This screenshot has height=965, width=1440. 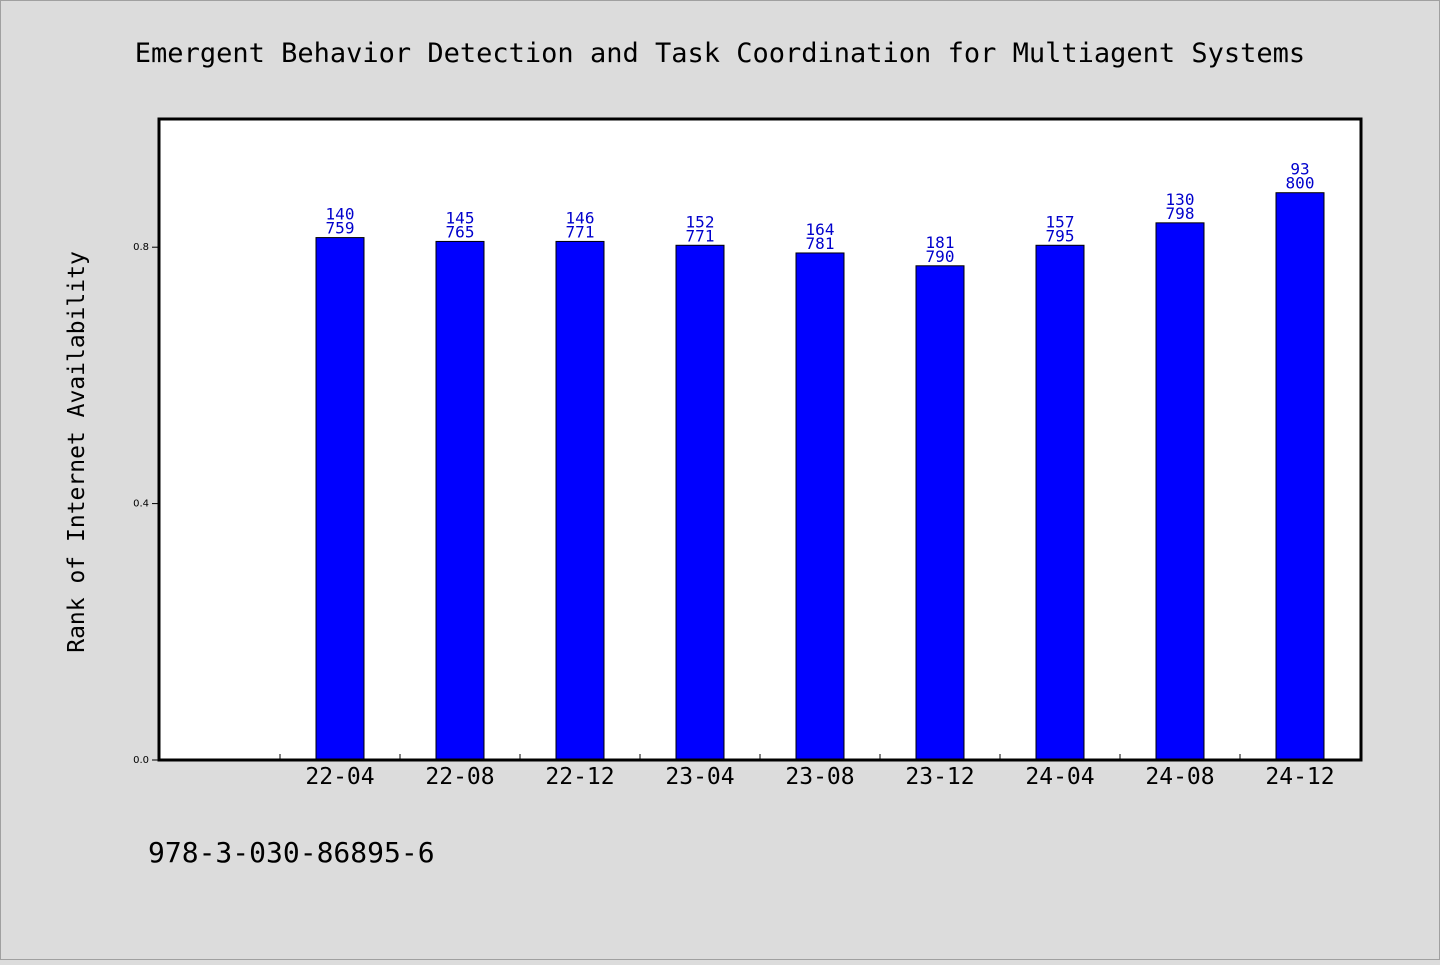 What do you see at coordinates (1299, 777) in the screenshot?
I see `x-tick-label: 24-12` at bounding box center [1299, 777].